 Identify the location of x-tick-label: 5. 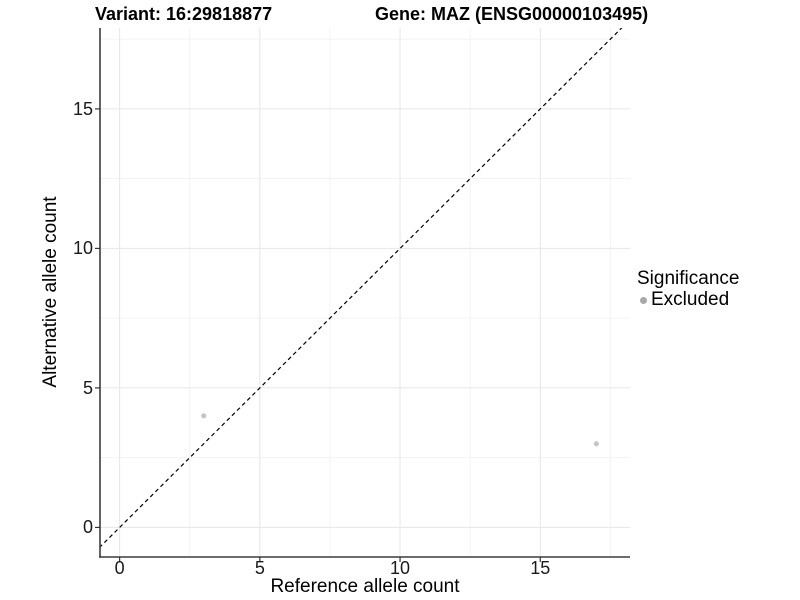
(259, 568).